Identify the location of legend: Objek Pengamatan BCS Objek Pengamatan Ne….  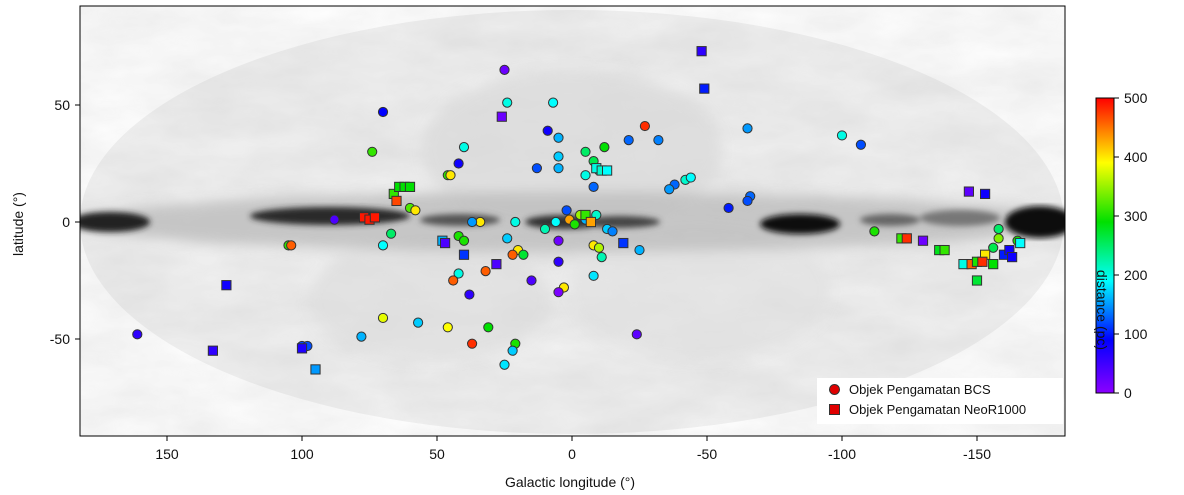
(940, 401).